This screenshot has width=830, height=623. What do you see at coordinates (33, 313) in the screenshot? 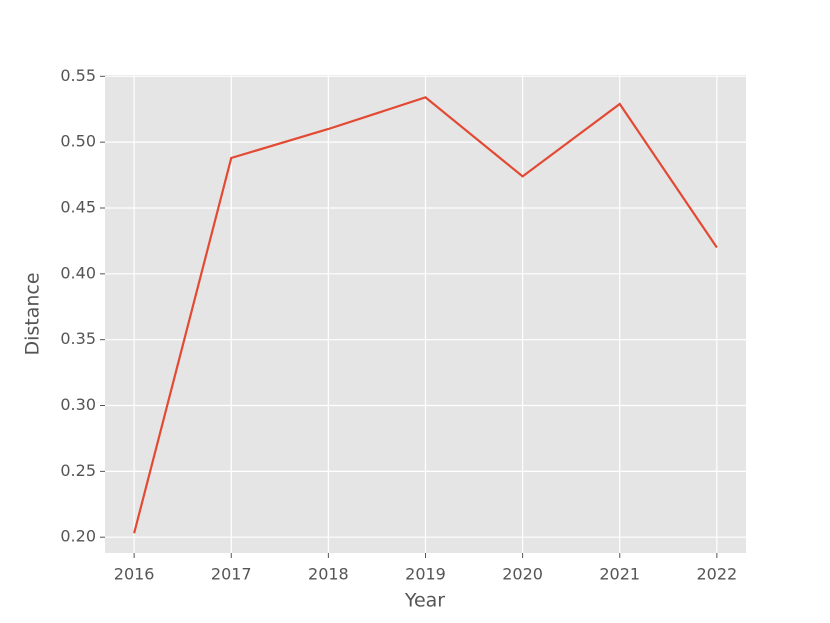
I see `y-axis-label: Distance` at bounding box center [33, 313].